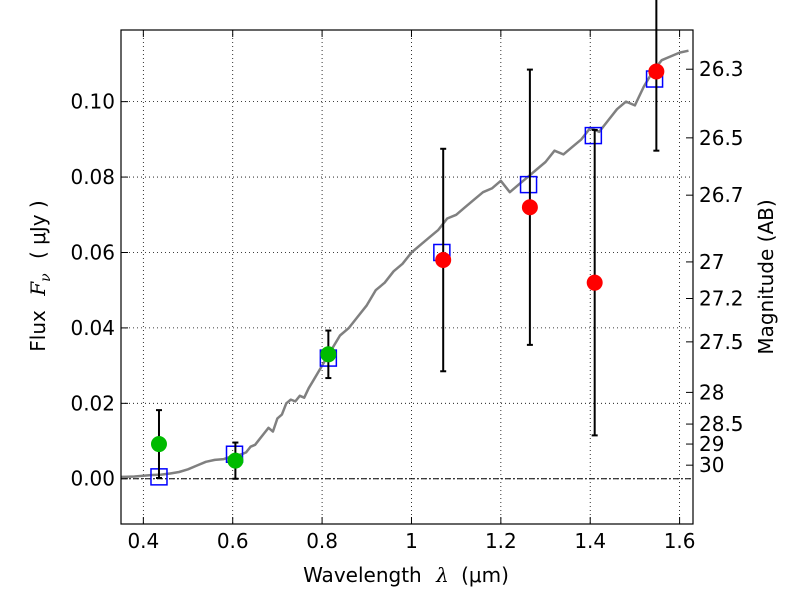 This screenshot has height=600, width=800. What do you see at coordinates (711, 465) in the screenshot?
I see `y2-tick-label: 30` at bounding box center [711, 465].